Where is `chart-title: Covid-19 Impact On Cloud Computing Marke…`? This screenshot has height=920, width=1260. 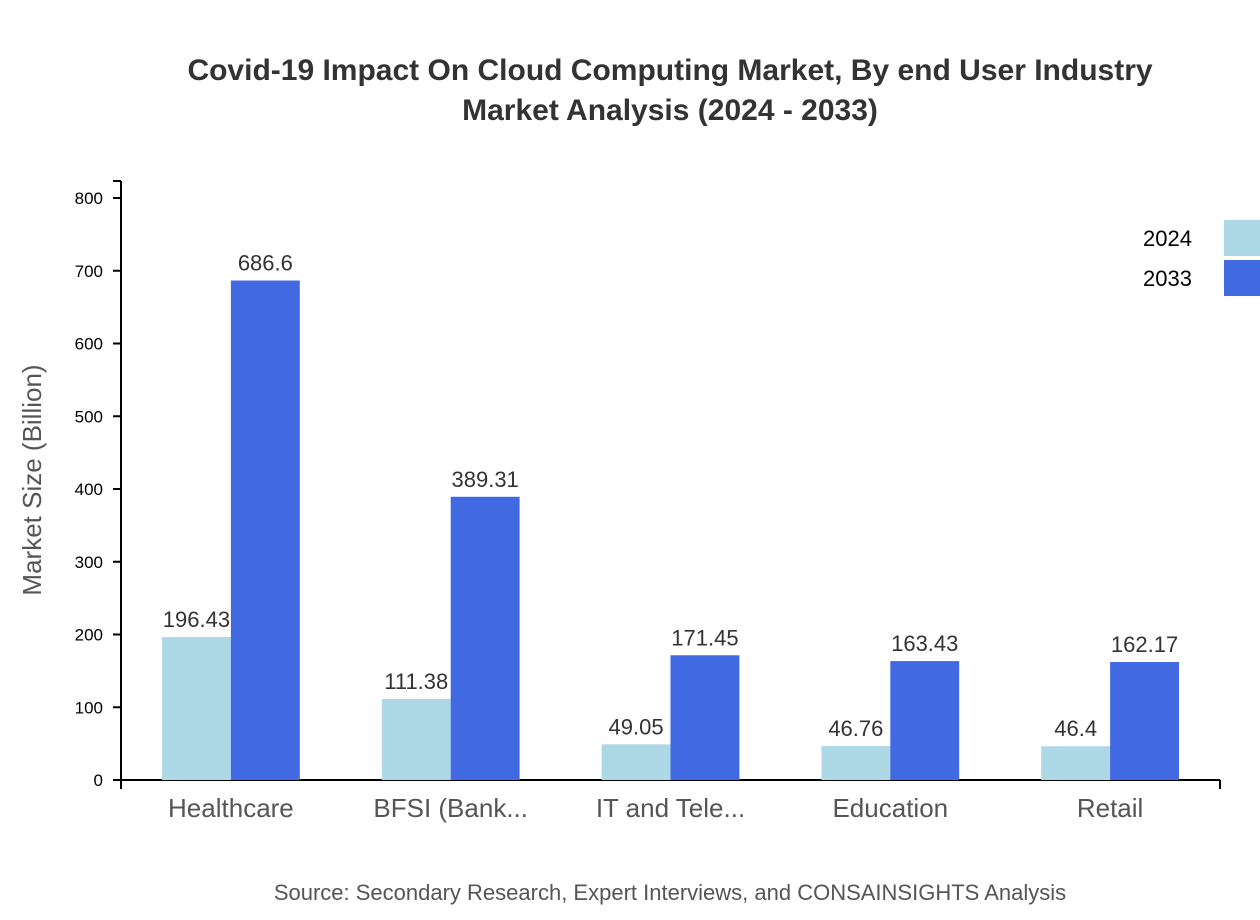 chart-title: Covid-19 Impact On Cloud Computing Marke… is located at coordinates (669, 70).